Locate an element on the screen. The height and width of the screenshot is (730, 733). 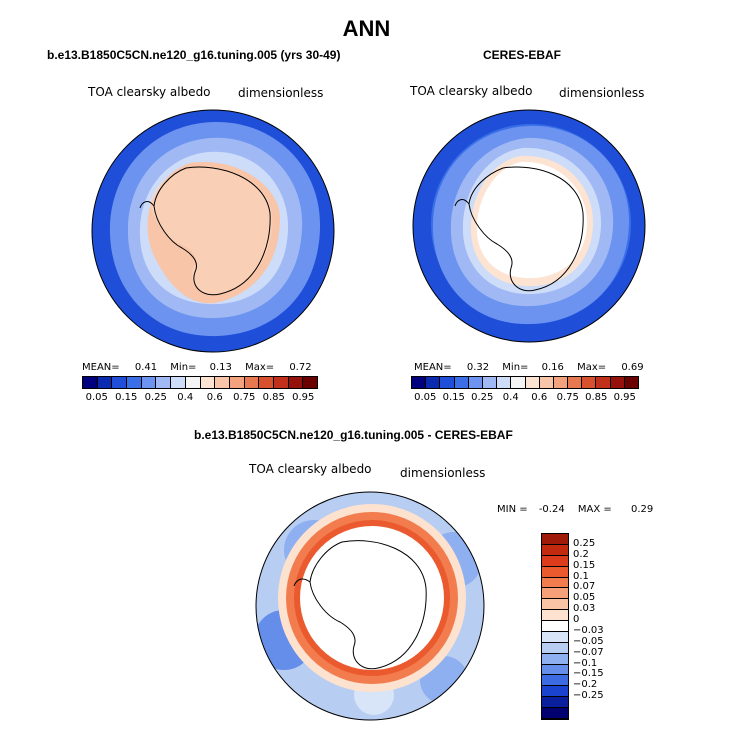
diff-max-value: 0.29 is located at coordinates (642, 509).